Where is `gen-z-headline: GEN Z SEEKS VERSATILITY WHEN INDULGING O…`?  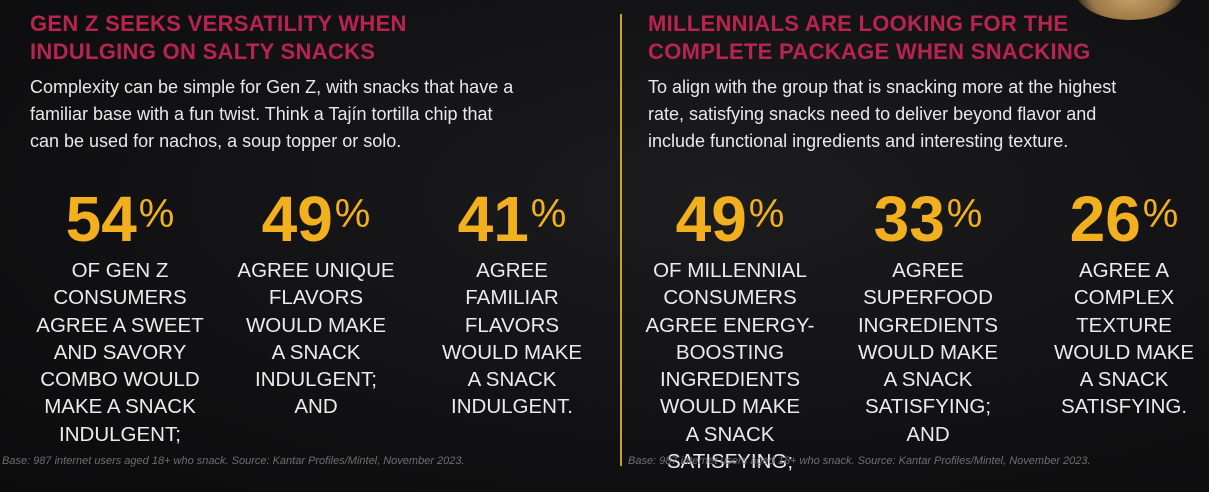
gen-z-headline: GEN Z SEEKS VERSATILITY WHEN INDULGING O… is located at coordinates (218, 38).